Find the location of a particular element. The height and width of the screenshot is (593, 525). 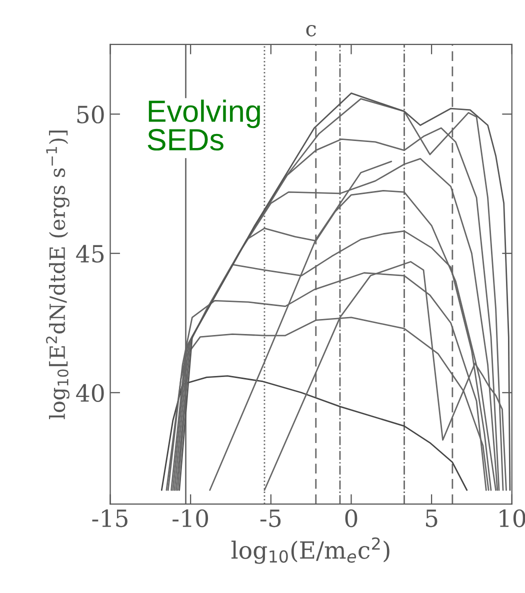

x-tick-label: 0 is located at coordinates (351, 518).